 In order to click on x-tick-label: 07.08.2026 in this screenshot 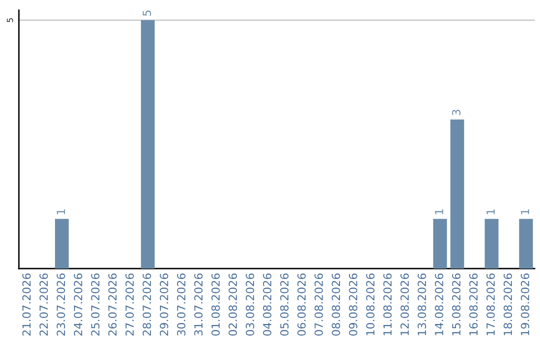, I will do `click(318, 304)`.